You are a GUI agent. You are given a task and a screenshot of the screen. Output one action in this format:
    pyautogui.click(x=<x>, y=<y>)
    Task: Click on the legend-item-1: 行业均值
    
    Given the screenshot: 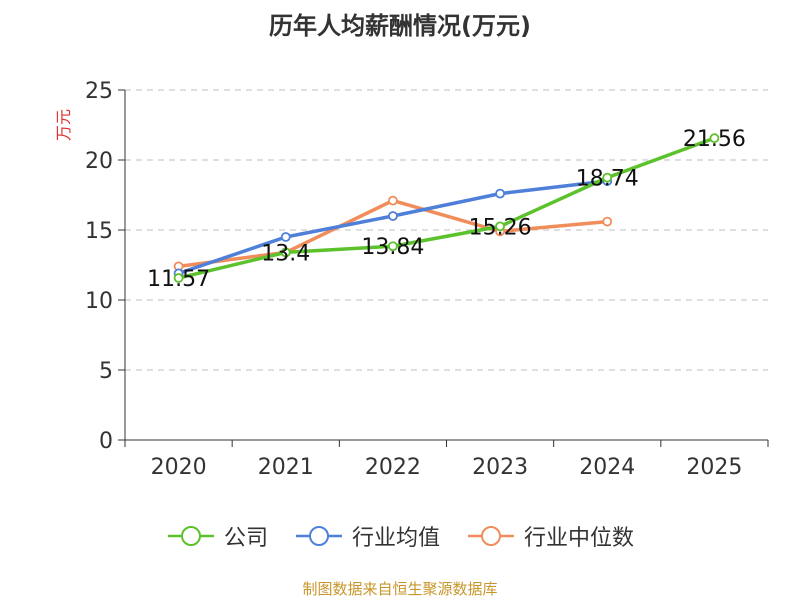 What is the action you would take?
    pyautogui.click(x=367, y=536)
    